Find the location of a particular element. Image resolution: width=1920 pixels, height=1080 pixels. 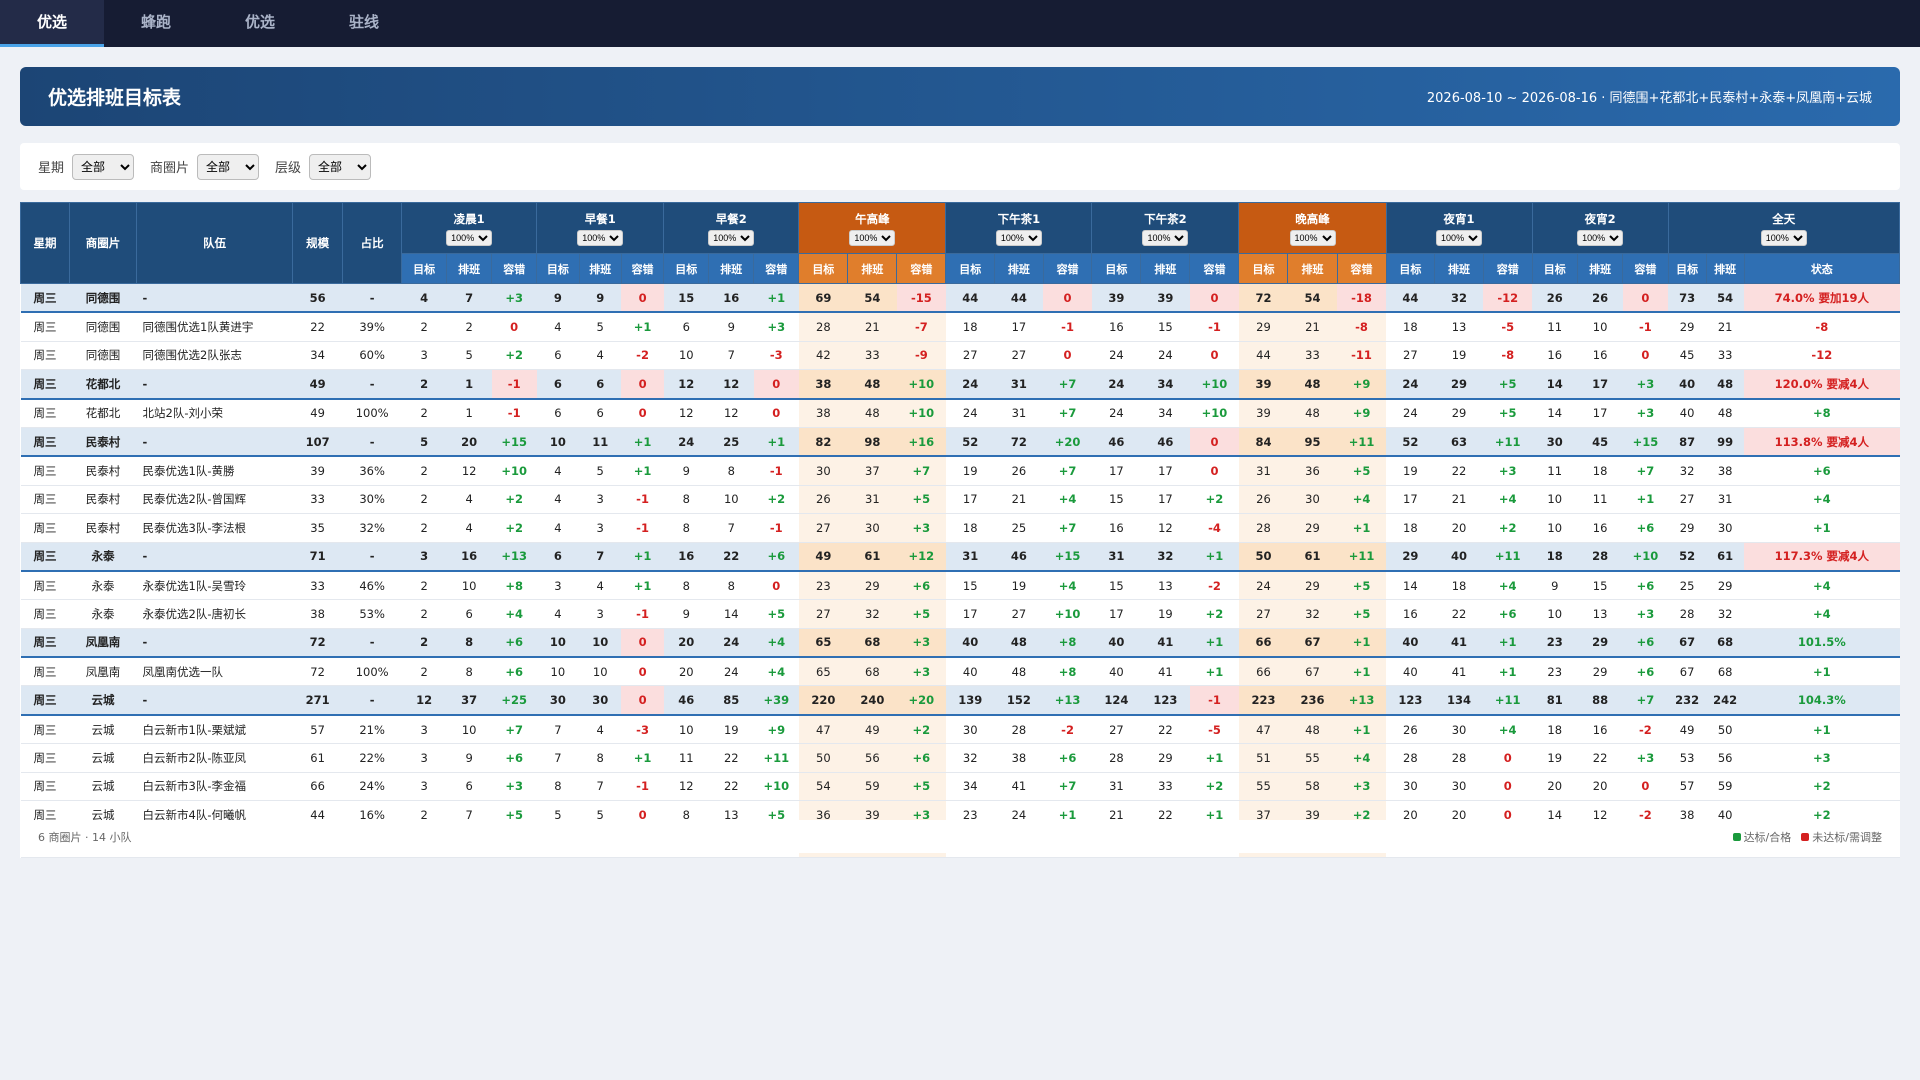

cell: +10 is located at coordinates (1214, 413).